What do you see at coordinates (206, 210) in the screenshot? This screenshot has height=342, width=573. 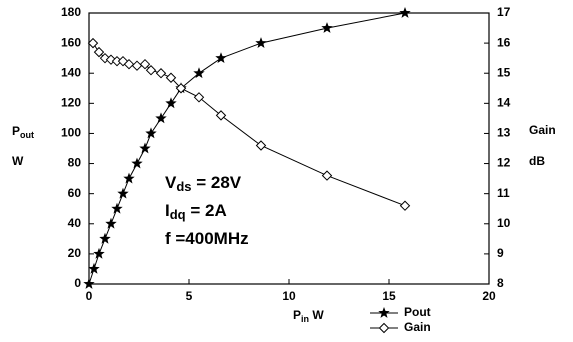 I see `annotation-rest: = 2A` at bounding box center [206, 210].